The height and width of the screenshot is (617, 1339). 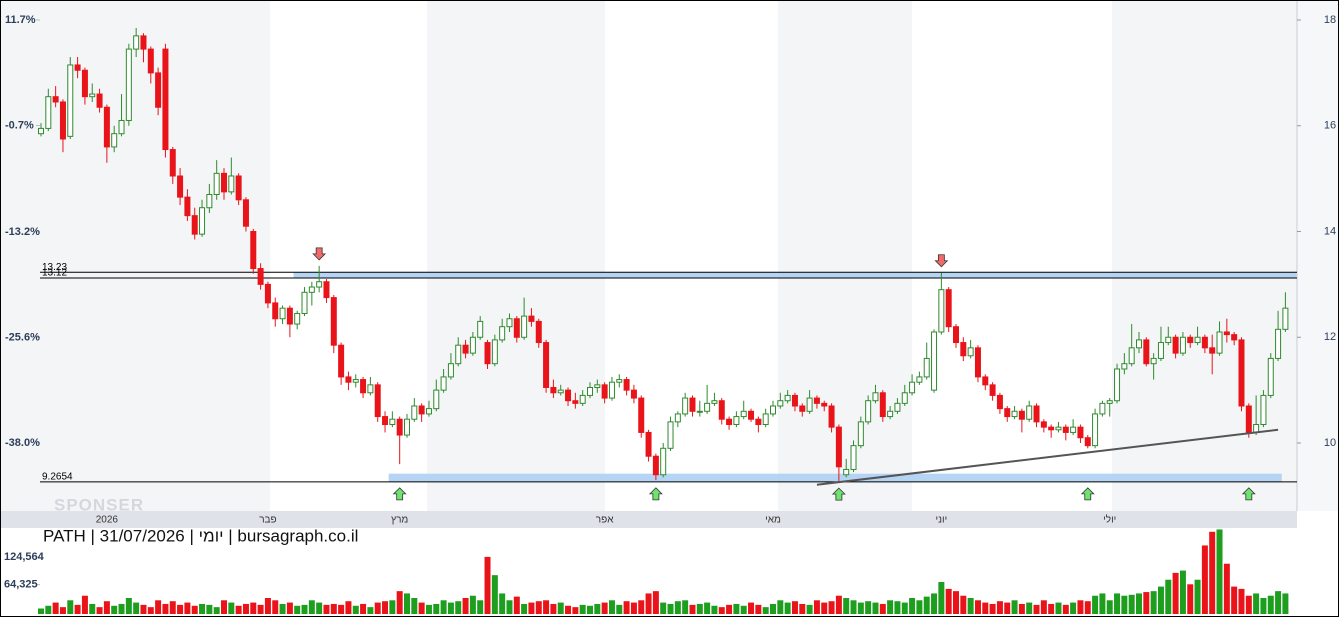 What do you see at coordinates (267, 520) in the screenshot?
I see `x-tick-label: פבר` at bounding box center [267, 520].